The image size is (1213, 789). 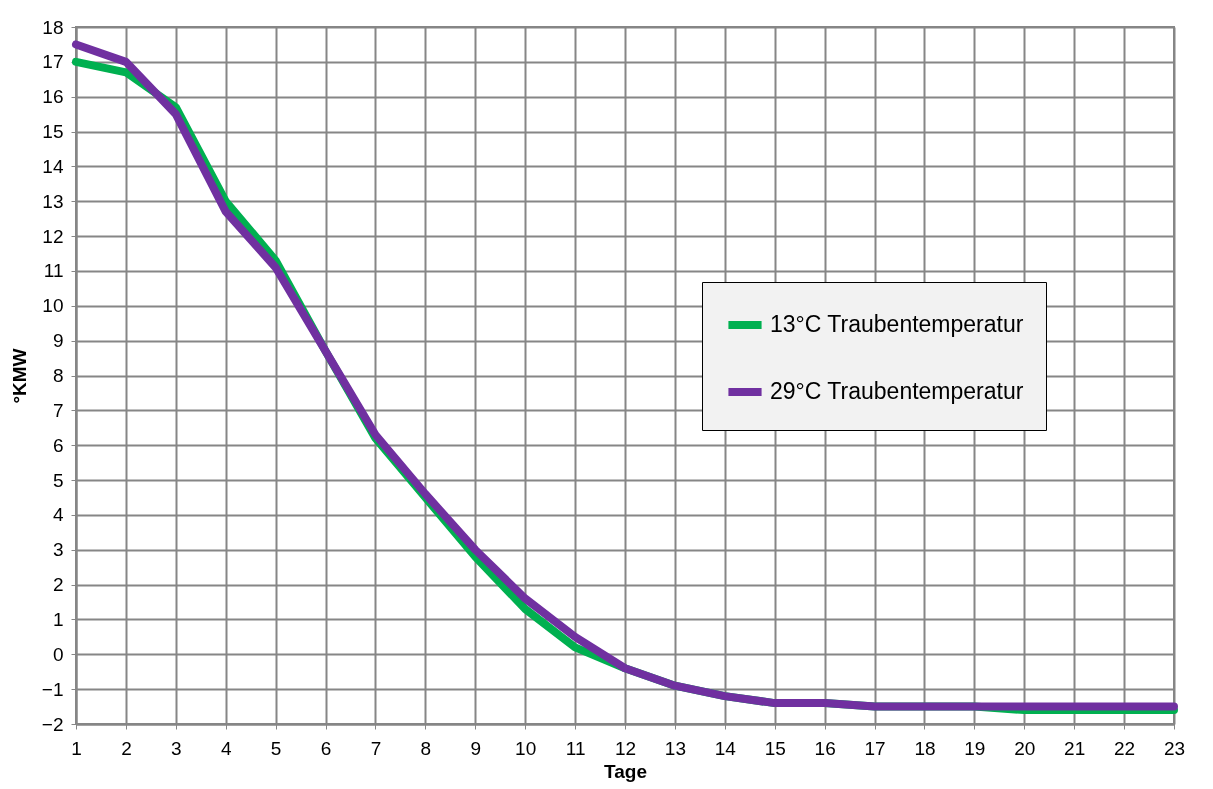 What do you see at coordinates (1025, 748) in the screenshot?
I see `x-tick-label: 20` at bounding box center [1025, 748].